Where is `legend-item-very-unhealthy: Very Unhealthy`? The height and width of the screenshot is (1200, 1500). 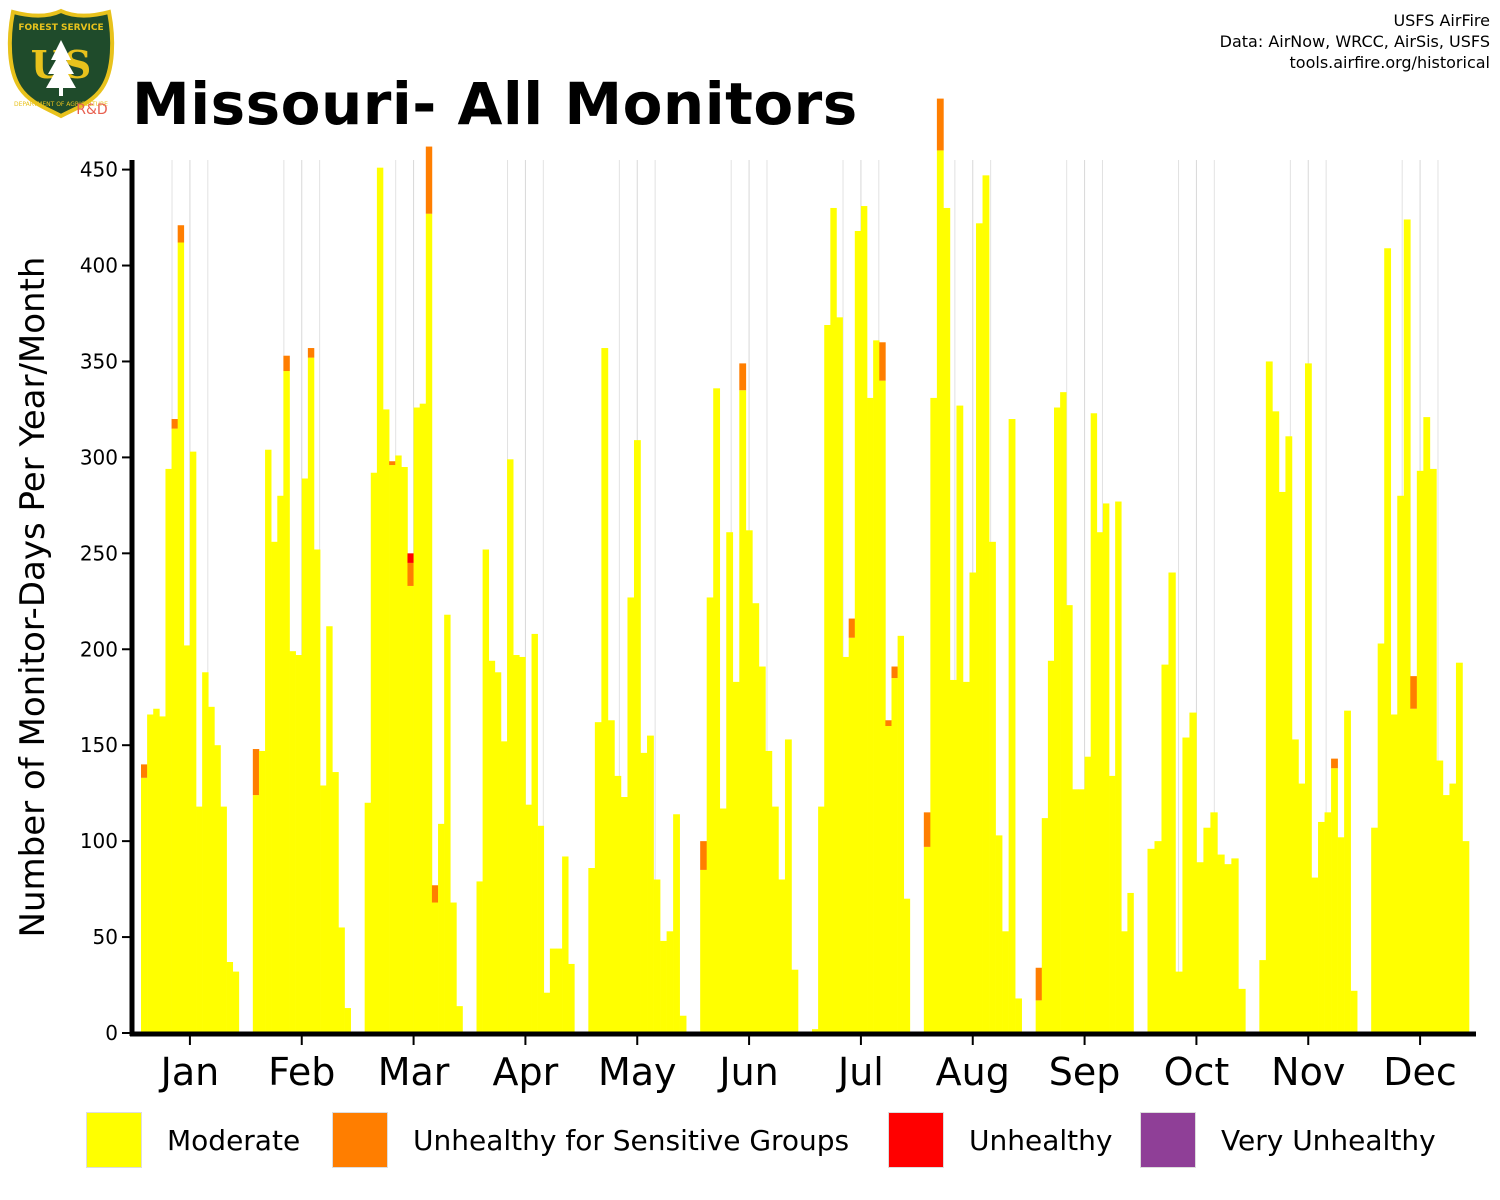 legend-item-very-unhealthy: Very Unhealthy is located at coordinates (1288, 1140).